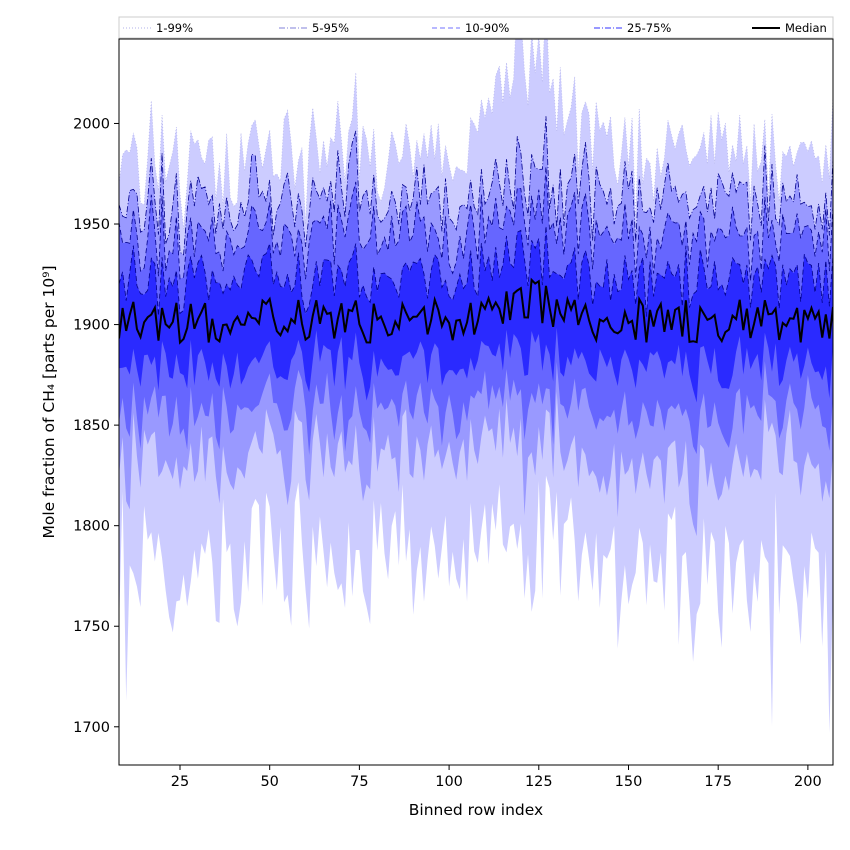 This screenshot has width=850, height=850. Describe the element at coordinates (174, 28) in the screenshot. I see `legend-label: 1-99%` at that location.